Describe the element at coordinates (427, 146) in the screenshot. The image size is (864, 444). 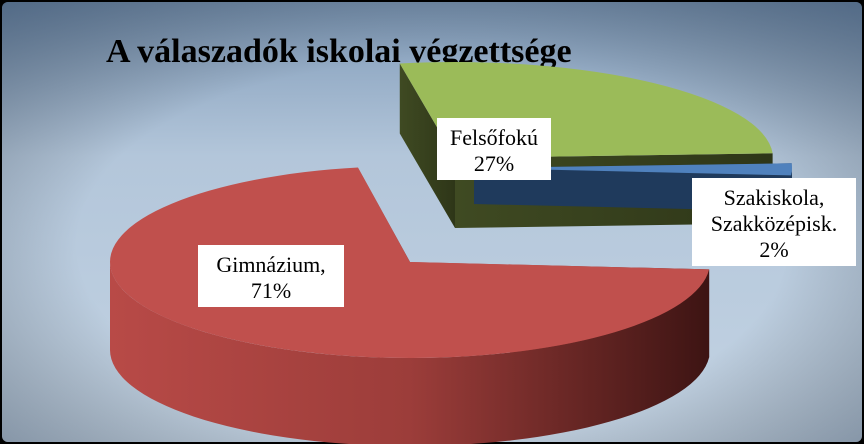
I see `pie-slice-edge` at that location.